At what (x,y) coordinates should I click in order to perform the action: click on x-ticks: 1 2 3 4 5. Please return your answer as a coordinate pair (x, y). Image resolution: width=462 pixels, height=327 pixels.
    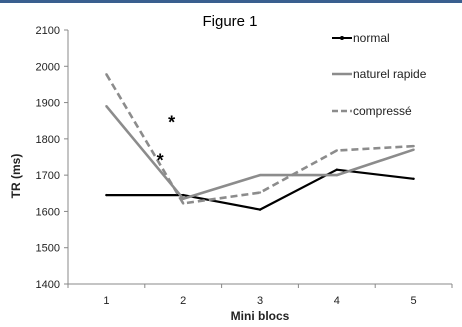
    Looking at the image, I should click on (260, 295).